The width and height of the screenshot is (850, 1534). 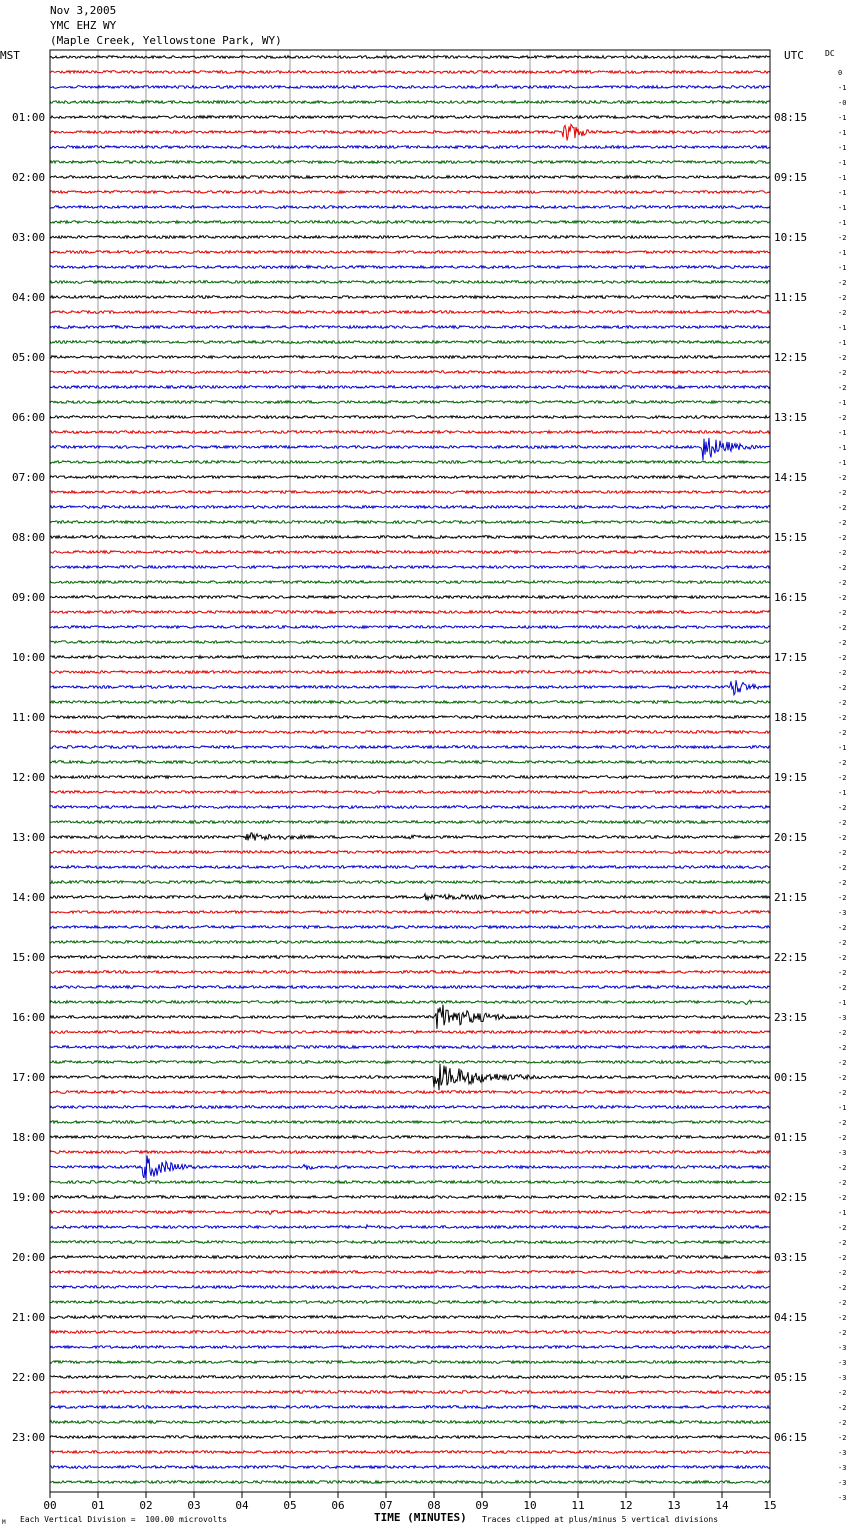 What do you see at coordinates (830, 53) in the screenshot?
I see `dc-label: DC` at bounding box center [830, 53].